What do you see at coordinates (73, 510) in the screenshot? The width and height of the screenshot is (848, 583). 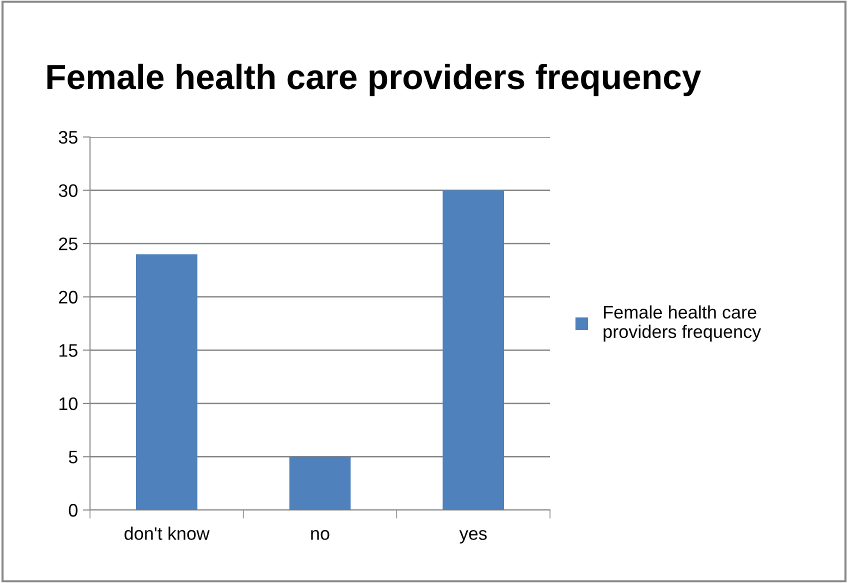 I see `y-tick-label: 0` at bounding box center [73, 510].